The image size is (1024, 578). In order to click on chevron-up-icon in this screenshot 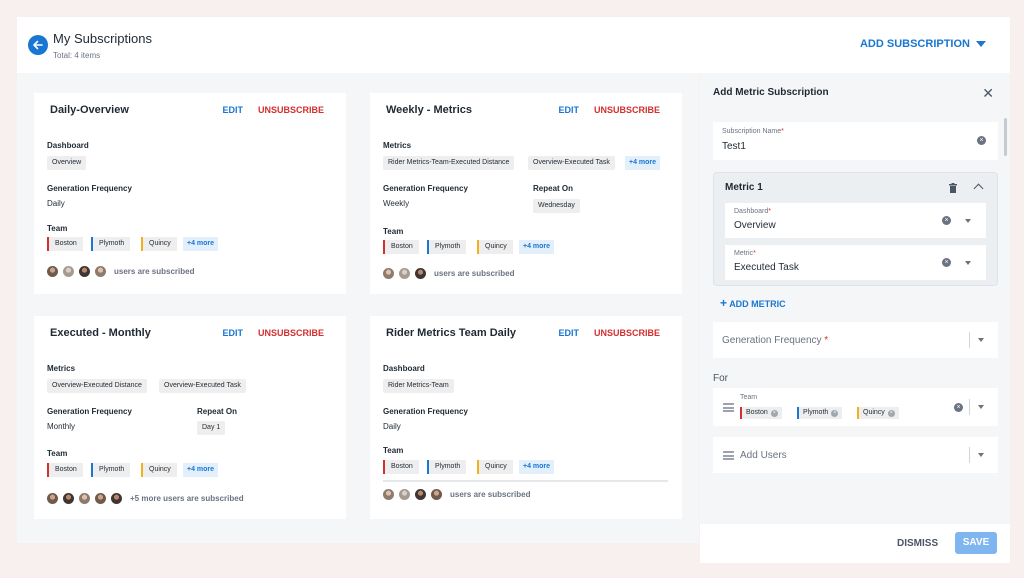, I will do `click(978, 188)`.